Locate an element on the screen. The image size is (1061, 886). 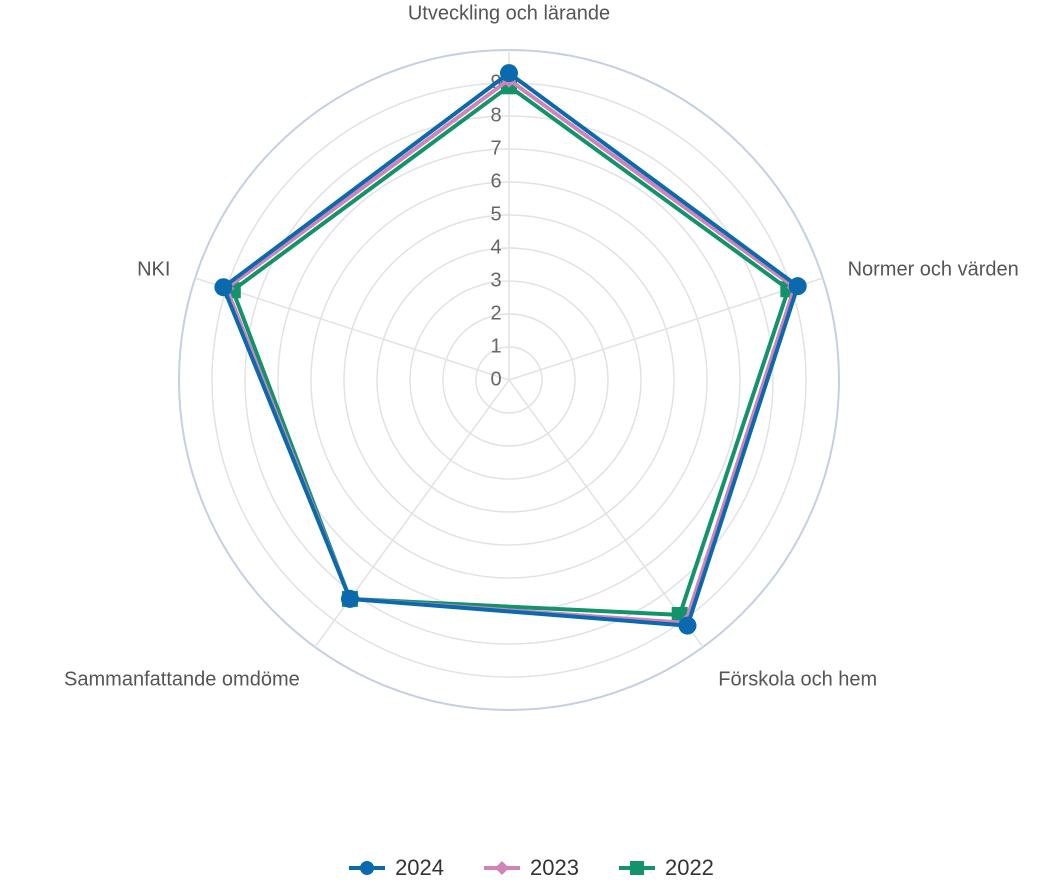
tick-label: 4 is located at coordinates (495, 247).